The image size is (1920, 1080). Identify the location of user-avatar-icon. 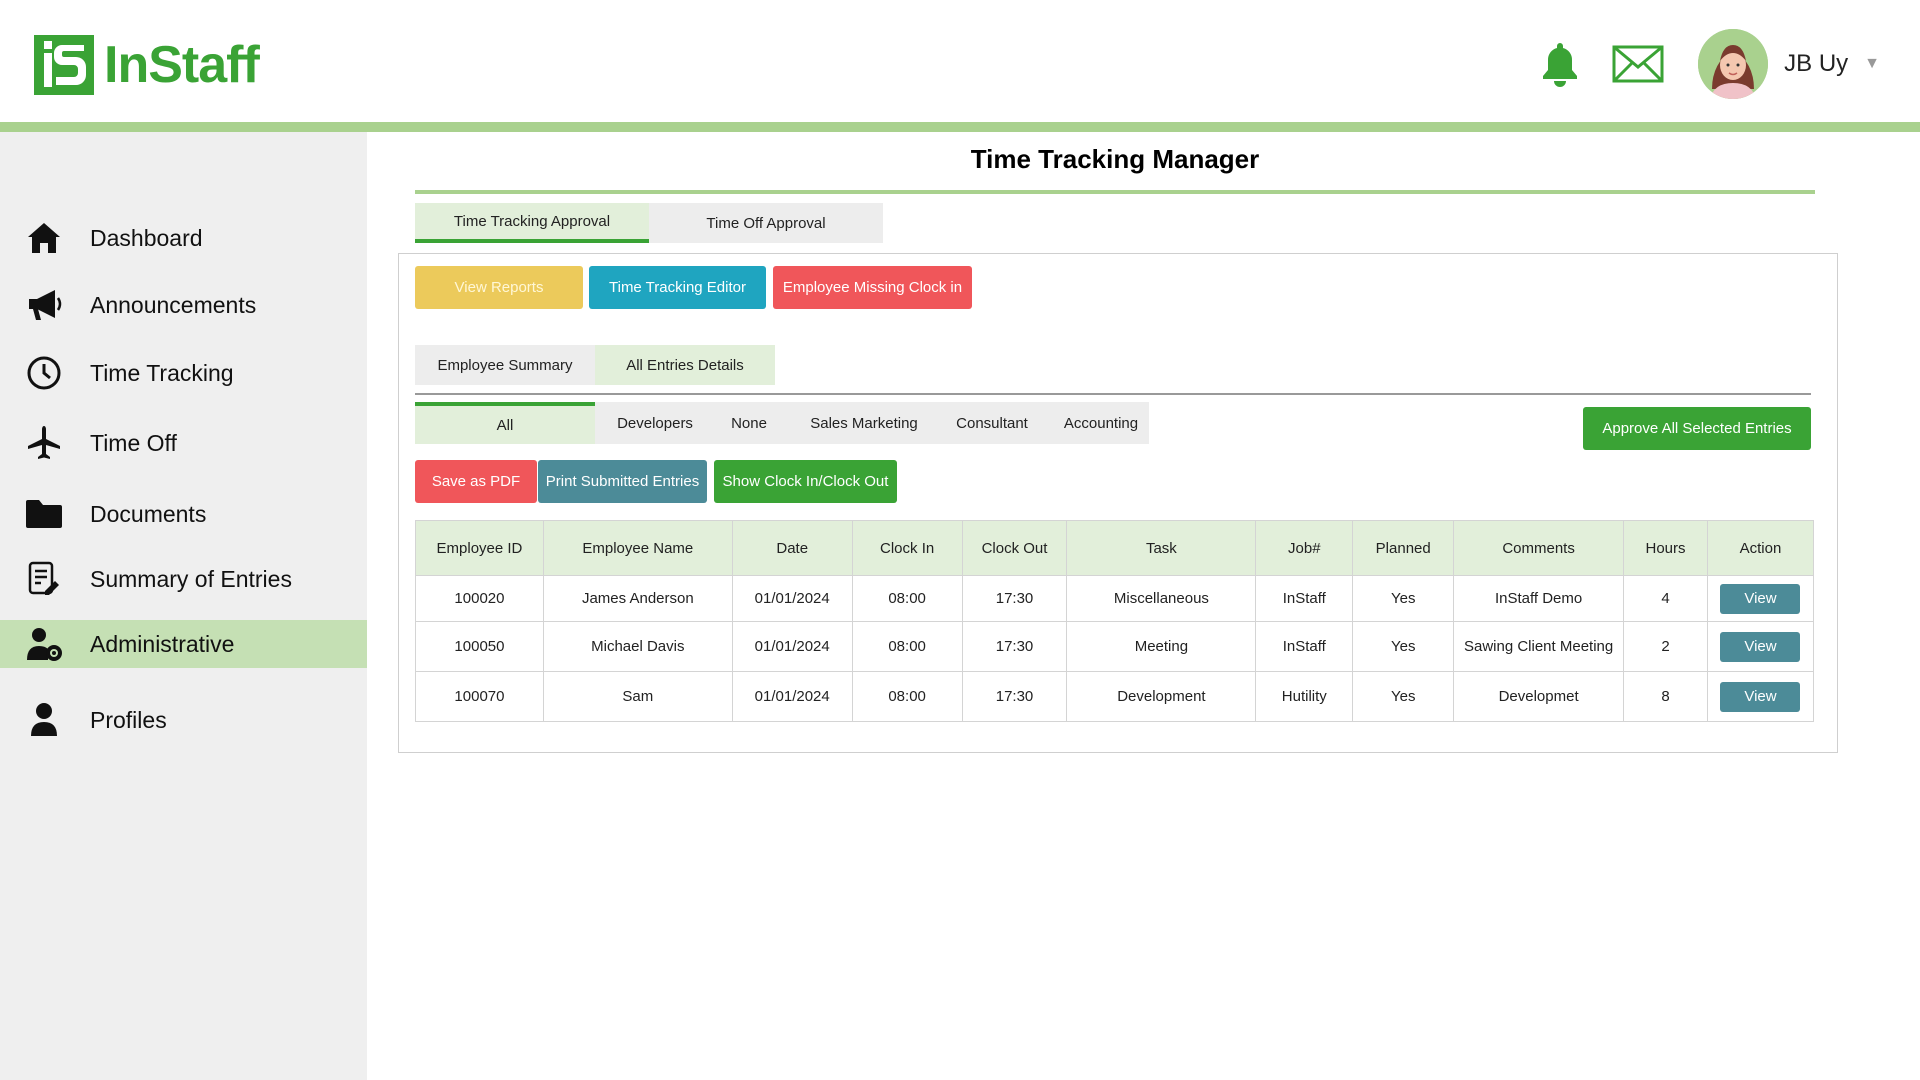
(1733, 64).